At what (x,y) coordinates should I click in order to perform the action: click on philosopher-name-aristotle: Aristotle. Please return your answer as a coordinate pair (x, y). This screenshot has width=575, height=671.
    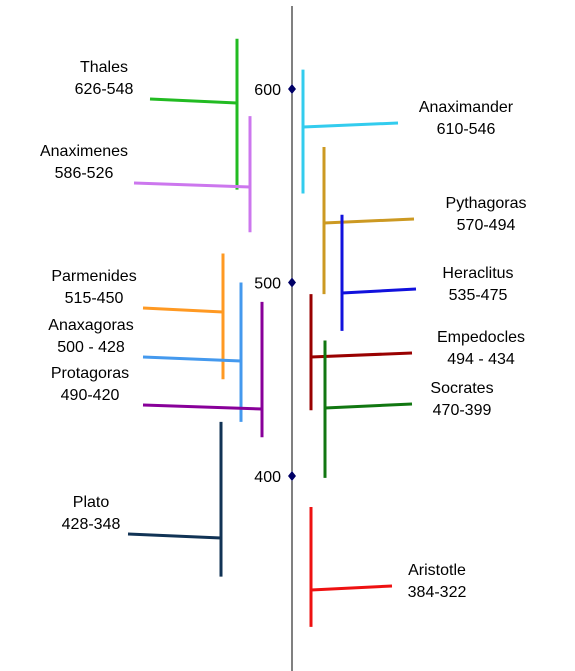
    Looking at the image, I should click on (437, 570).